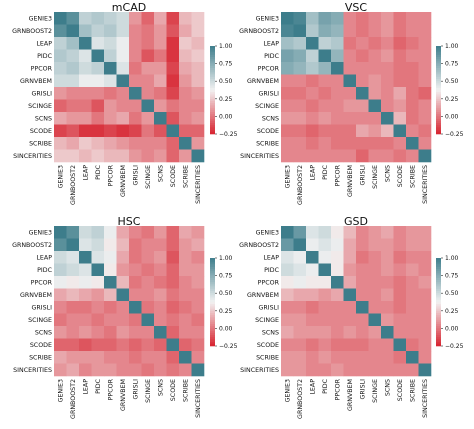 This screenshot has width=474, height=429. What do you see at coordinates (350, 395) in the screenshot?
I see `column-label: GRNVBEM` at bounding box center [350, 395].